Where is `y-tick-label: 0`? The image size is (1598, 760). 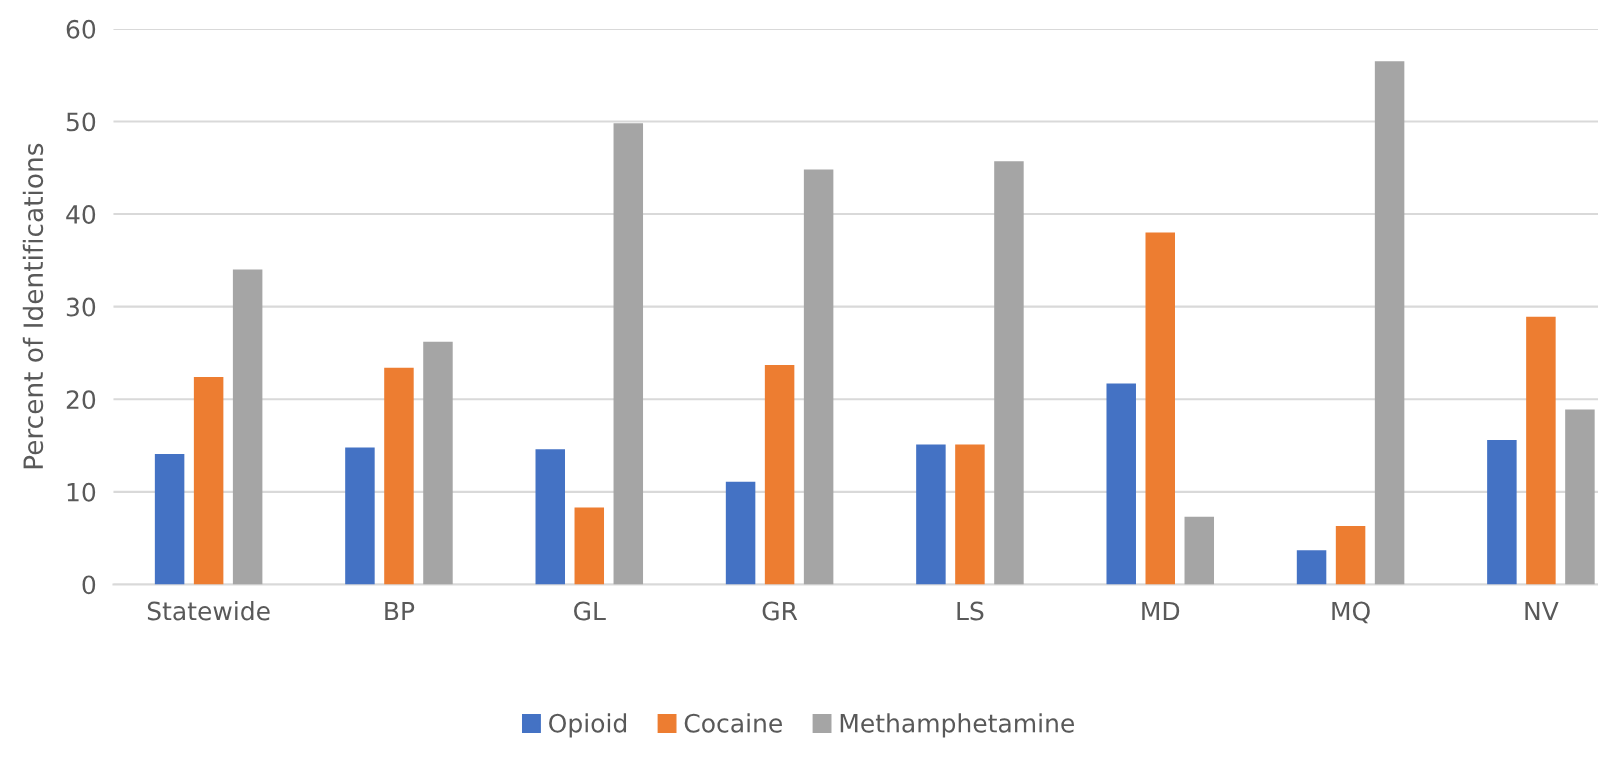
y-tick-label: 0 is located at coordinates (89, 585).